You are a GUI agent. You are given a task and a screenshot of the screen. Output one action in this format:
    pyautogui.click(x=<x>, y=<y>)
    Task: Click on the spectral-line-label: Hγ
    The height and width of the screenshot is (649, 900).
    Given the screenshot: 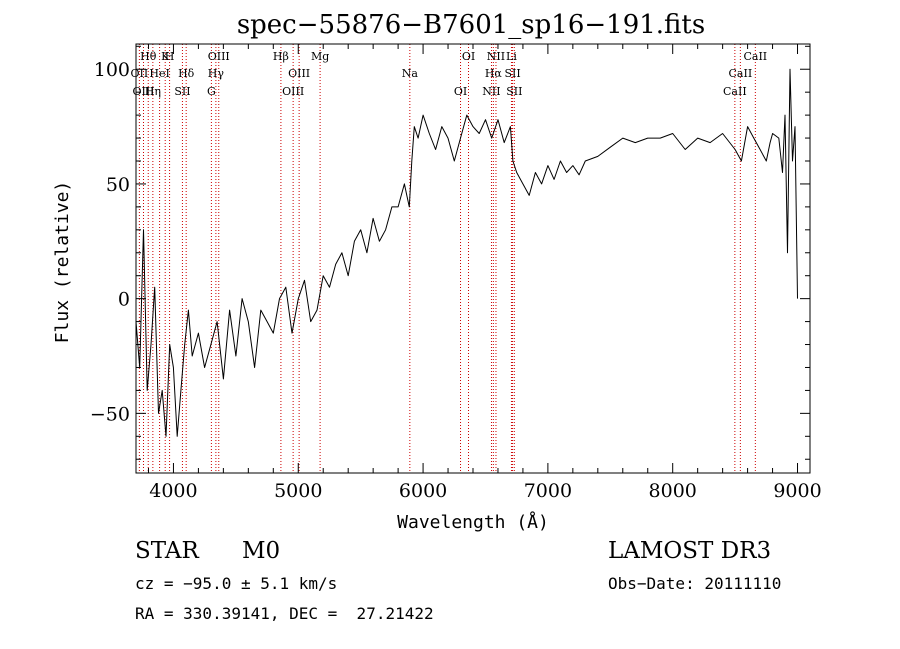 What is the action you would take?
    pyautogui.click(x=216, y=73)
    